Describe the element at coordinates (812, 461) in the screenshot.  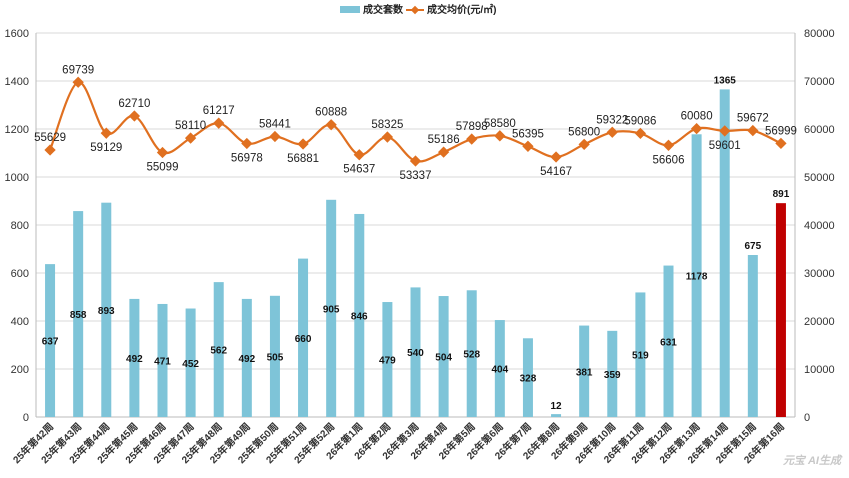
I see `watermark: 元宝 AI生成` at that location.